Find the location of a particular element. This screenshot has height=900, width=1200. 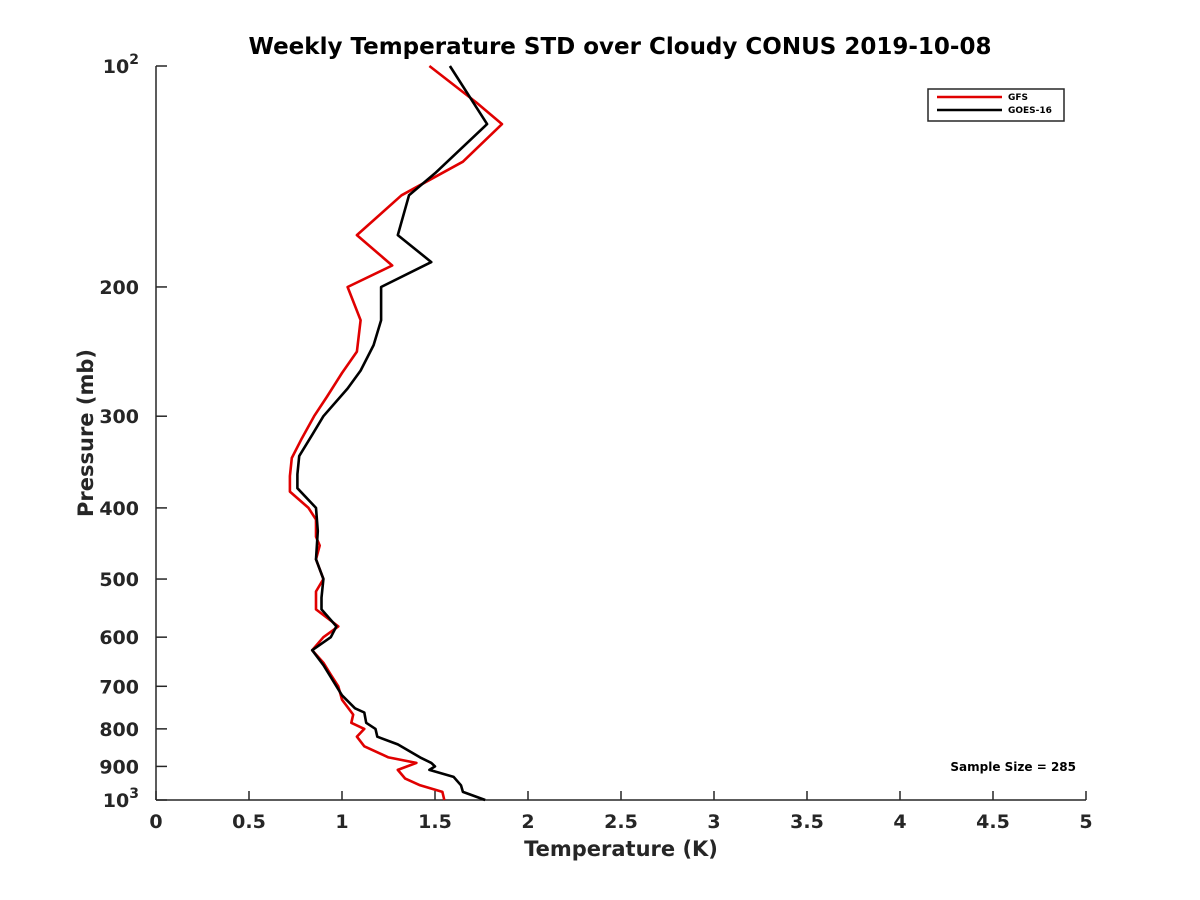

legend-label-gfs: GFS is located at coordinates (1018, 98).